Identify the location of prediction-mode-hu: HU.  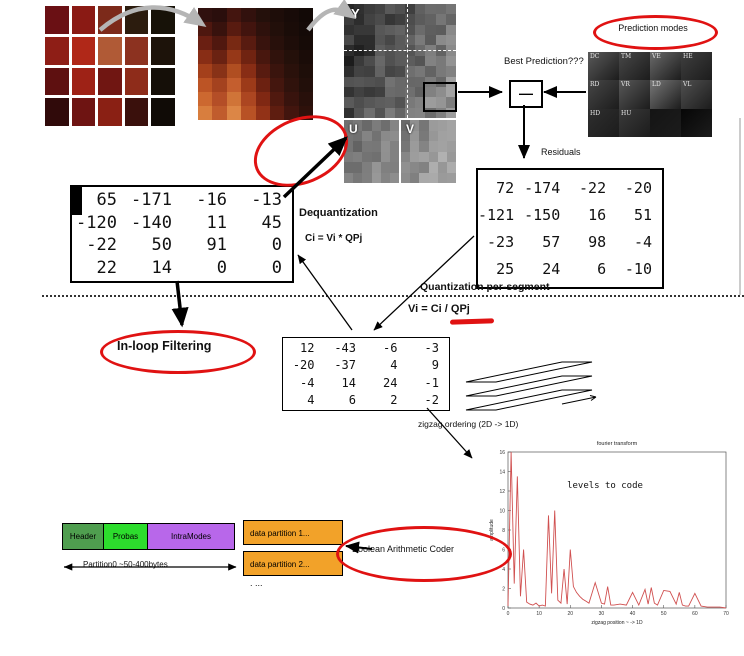
(634, 122).